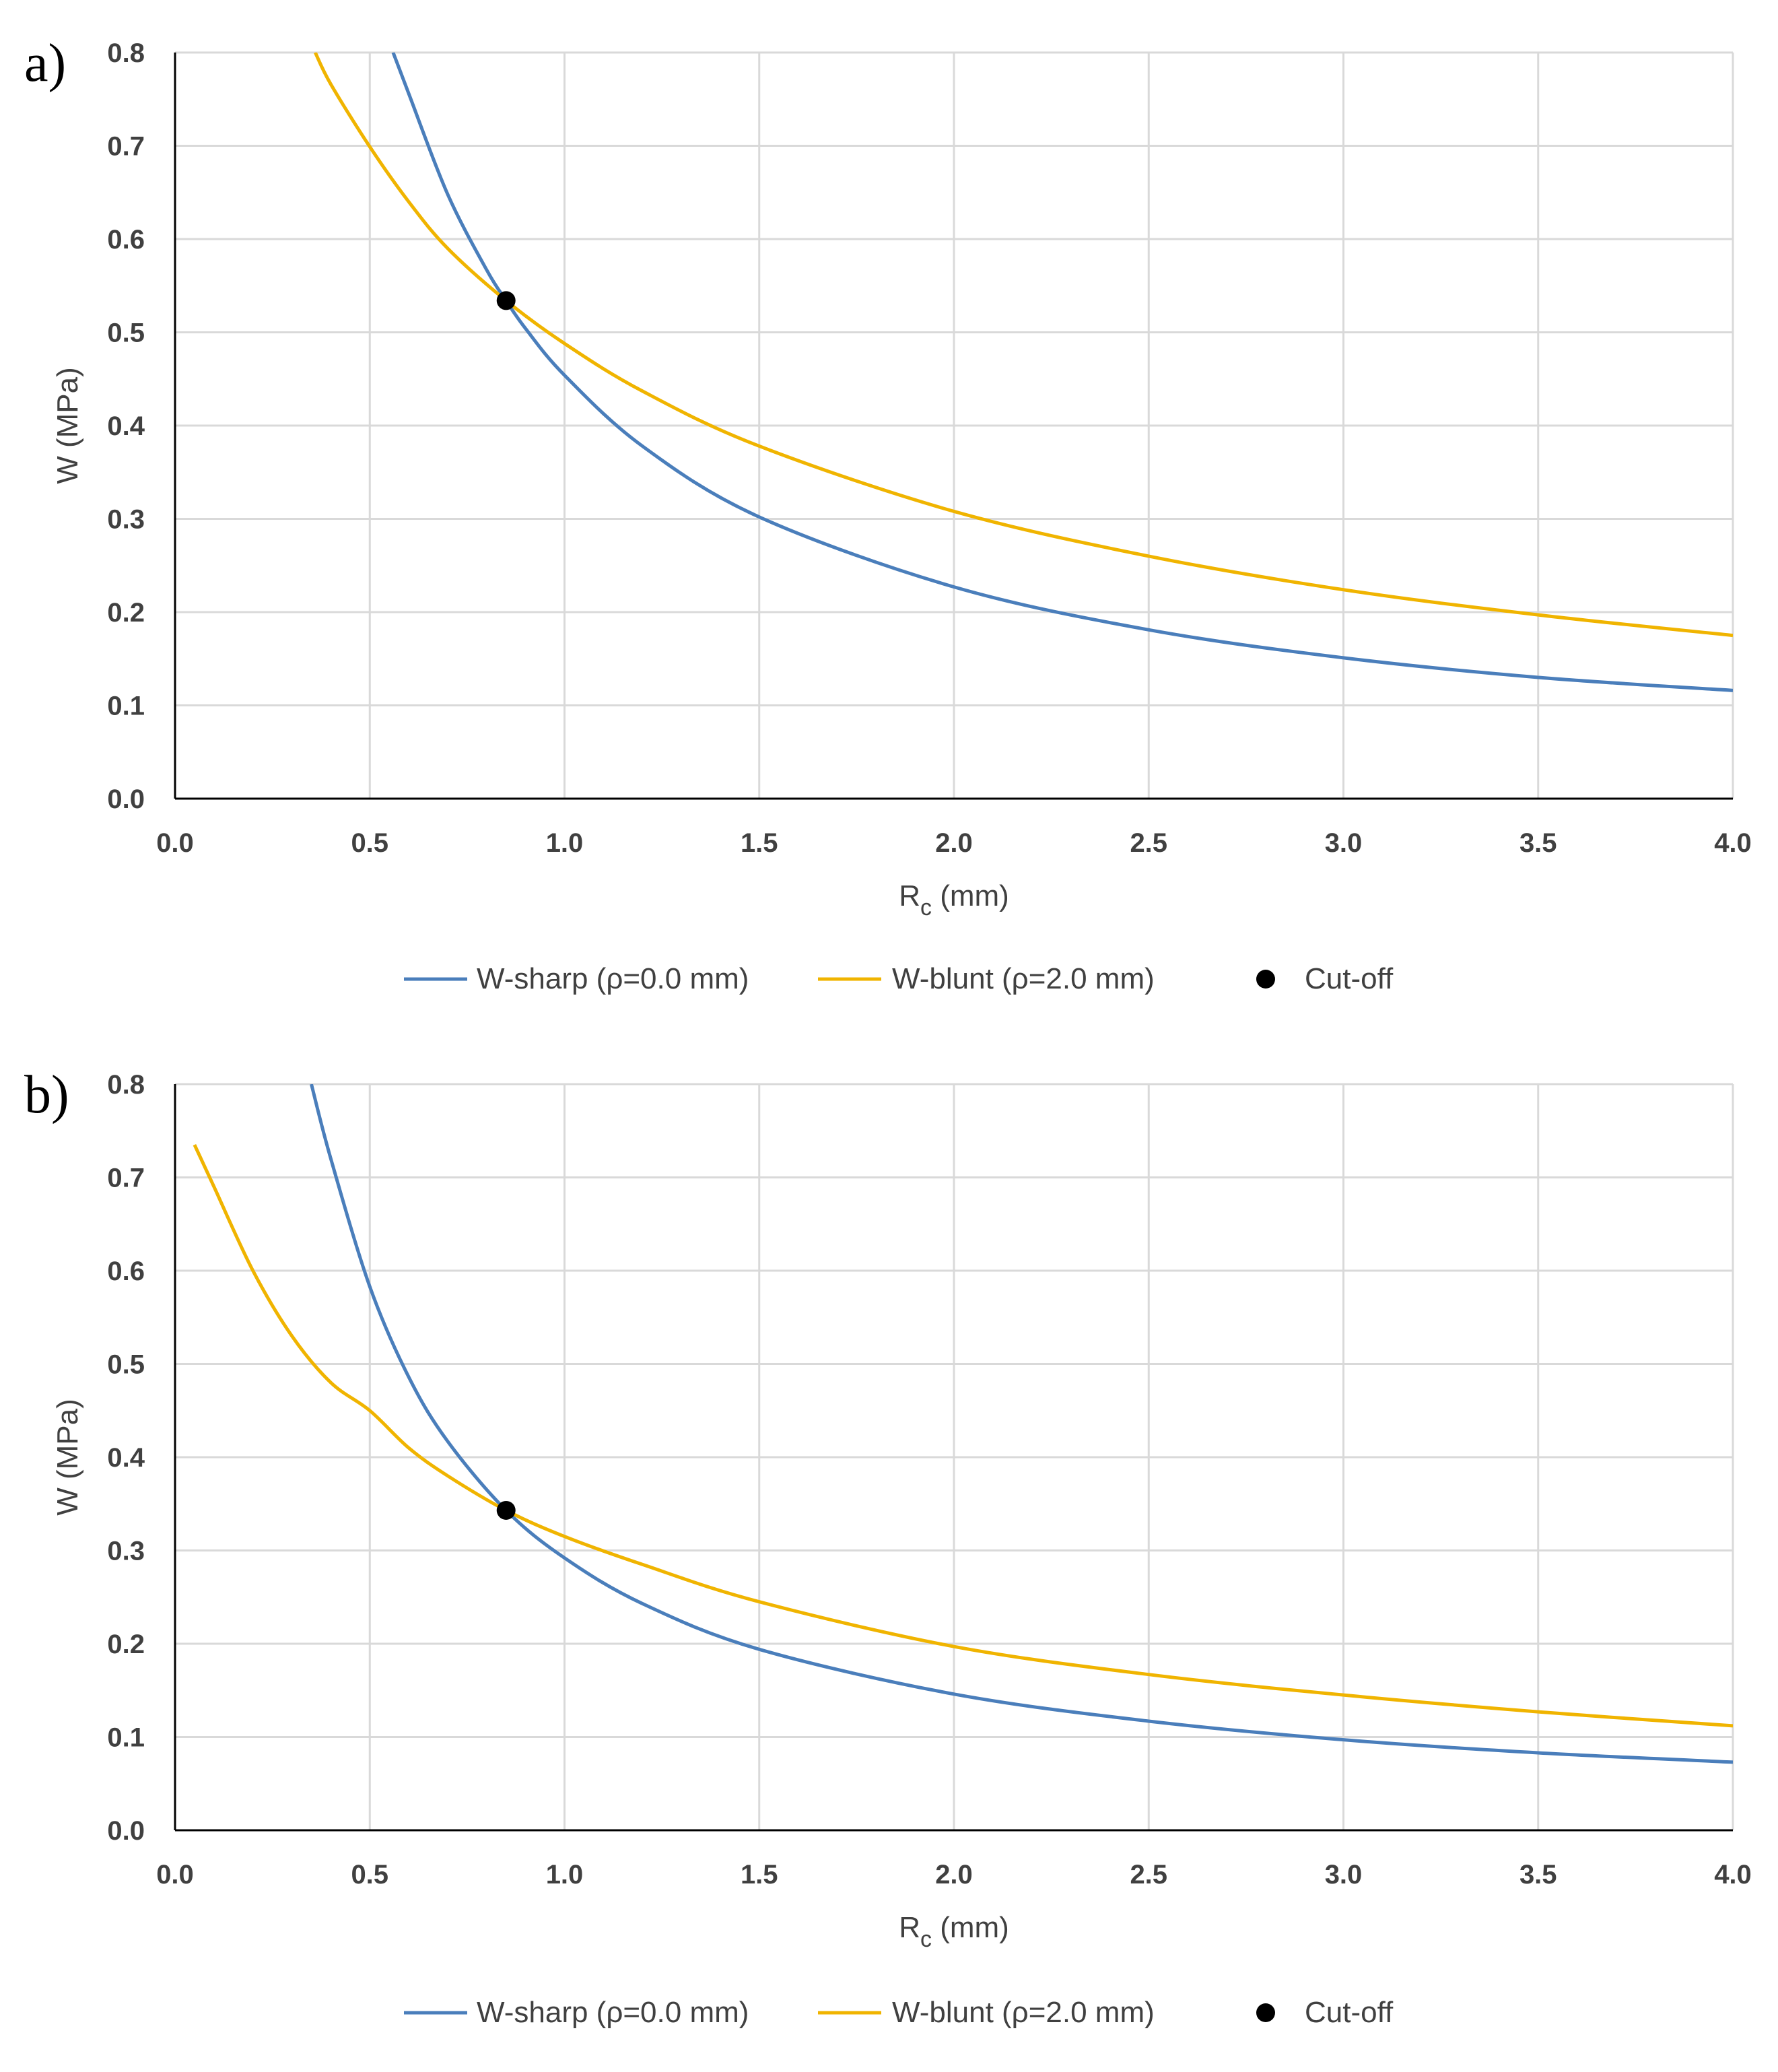 The image size is (1778, 2072). Describe the element at coordinates (46, 1095) in the screenshot. I see `panel-label: b)` at that location.